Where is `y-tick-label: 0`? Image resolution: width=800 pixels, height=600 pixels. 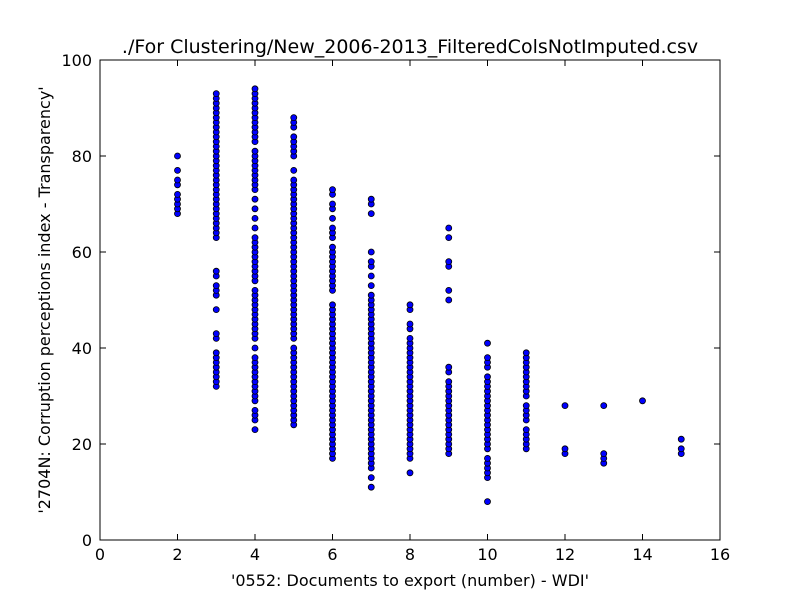 y-tick-label: 0 is located at coordinates (87, 540).